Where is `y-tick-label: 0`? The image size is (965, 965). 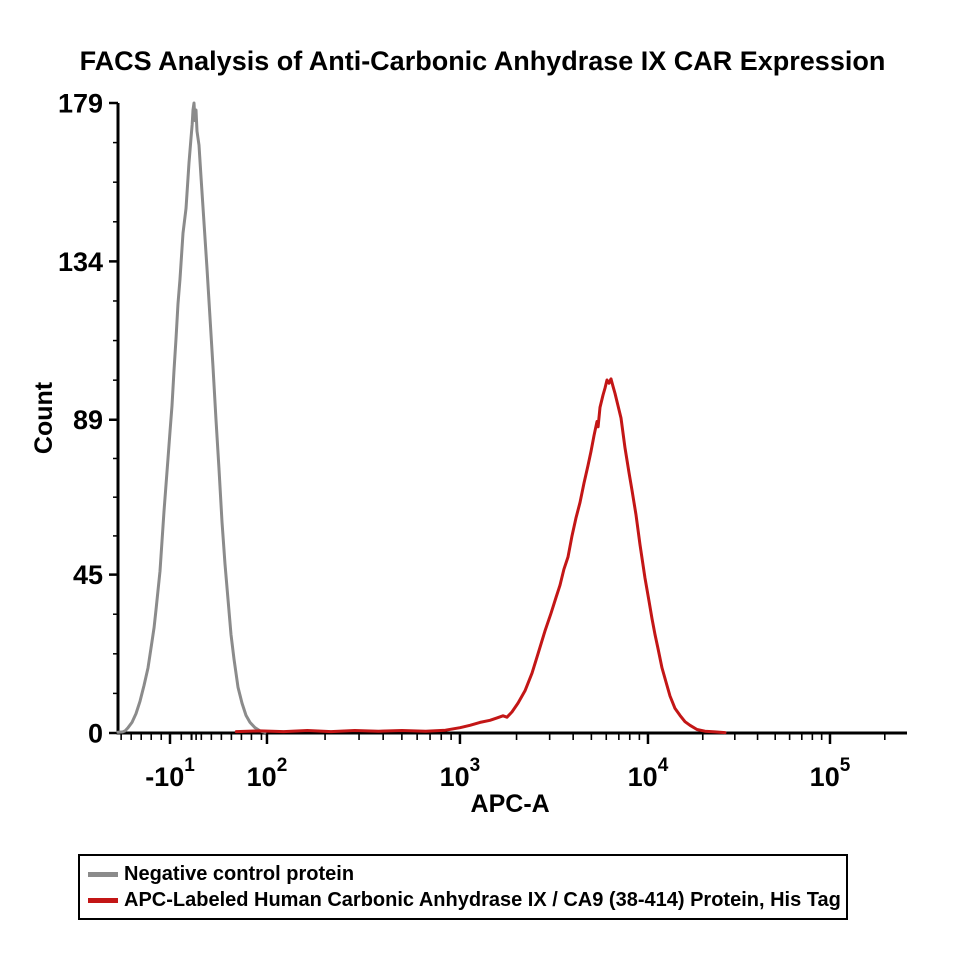
y-tick-label: 0 is located at coordinates (95, 733).